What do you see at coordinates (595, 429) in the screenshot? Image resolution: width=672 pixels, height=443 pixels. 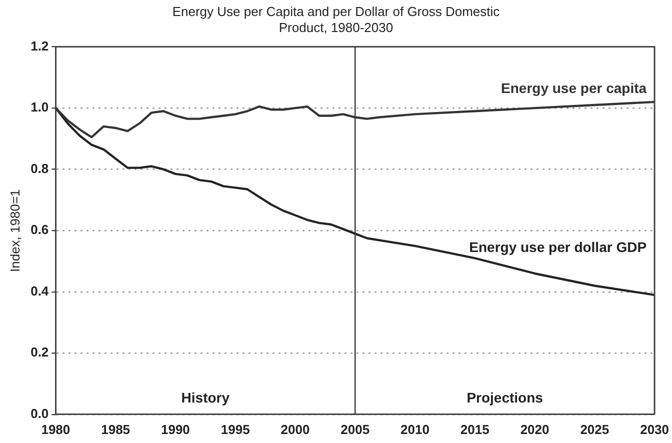 I see `x-tick-label: 2025` at bounding box center [595, 429].